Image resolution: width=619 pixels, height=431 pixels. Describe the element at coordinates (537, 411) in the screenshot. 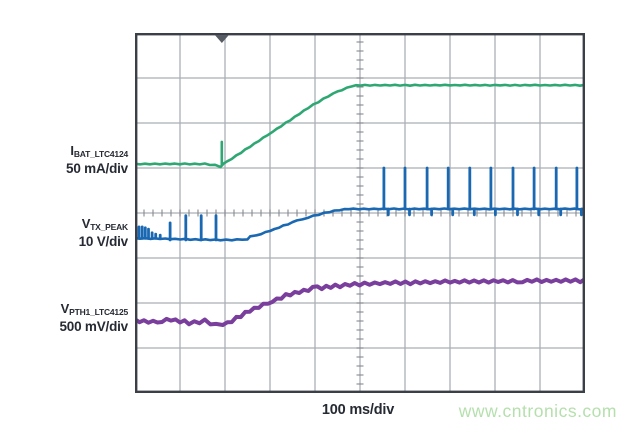

I see `watermark-text: www.cntronics.com` at that location.